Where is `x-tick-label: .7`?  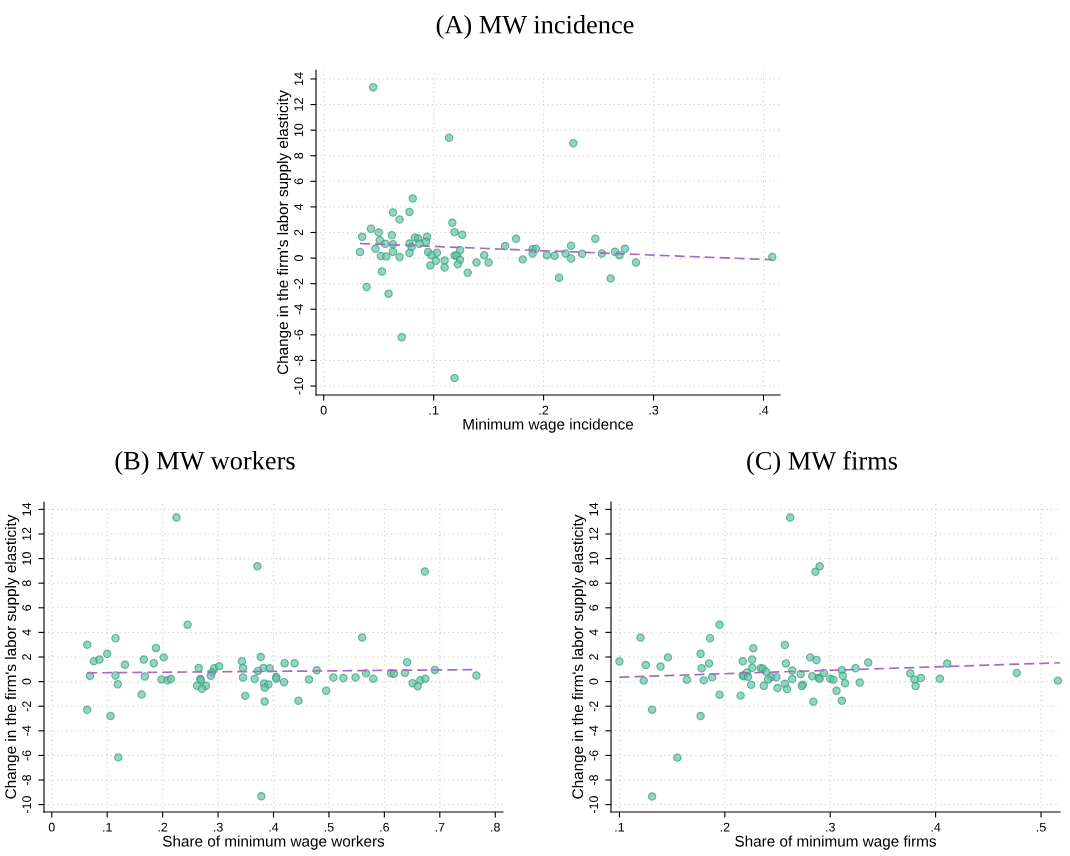 x-tick-label: .7 is located at coordinates (440, 827).